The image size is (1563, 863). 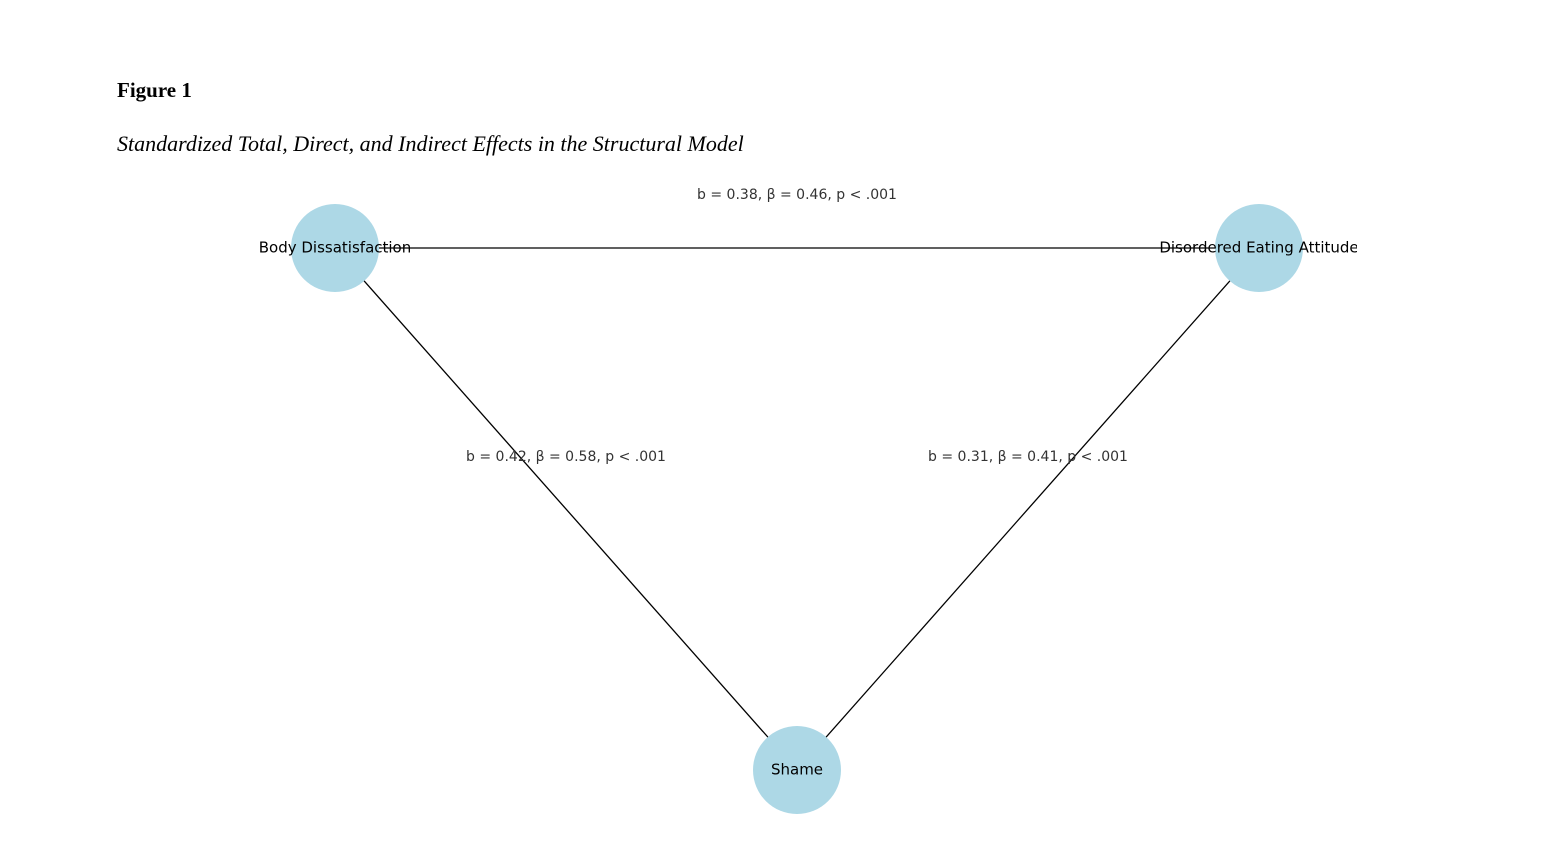 What do you see at coordinates (566, 457) in the screenshot?
I see `edge-label: b = 0.42, β = 0.58, p < .001` at bounding box center [566, 457].